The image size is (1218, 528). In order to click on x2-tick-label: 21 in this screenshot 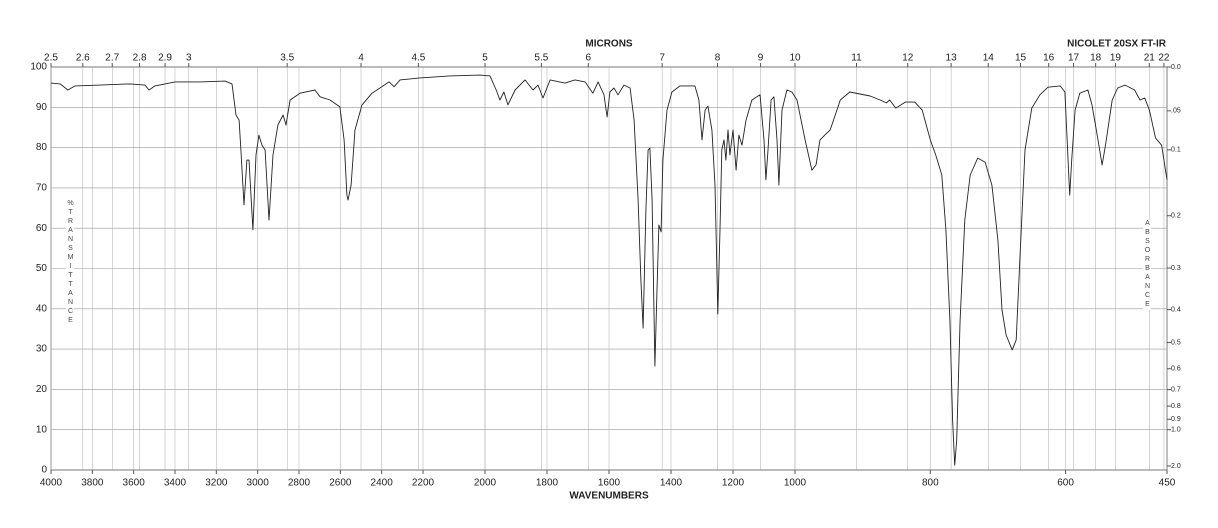, I will do `click(1150, 58)`.